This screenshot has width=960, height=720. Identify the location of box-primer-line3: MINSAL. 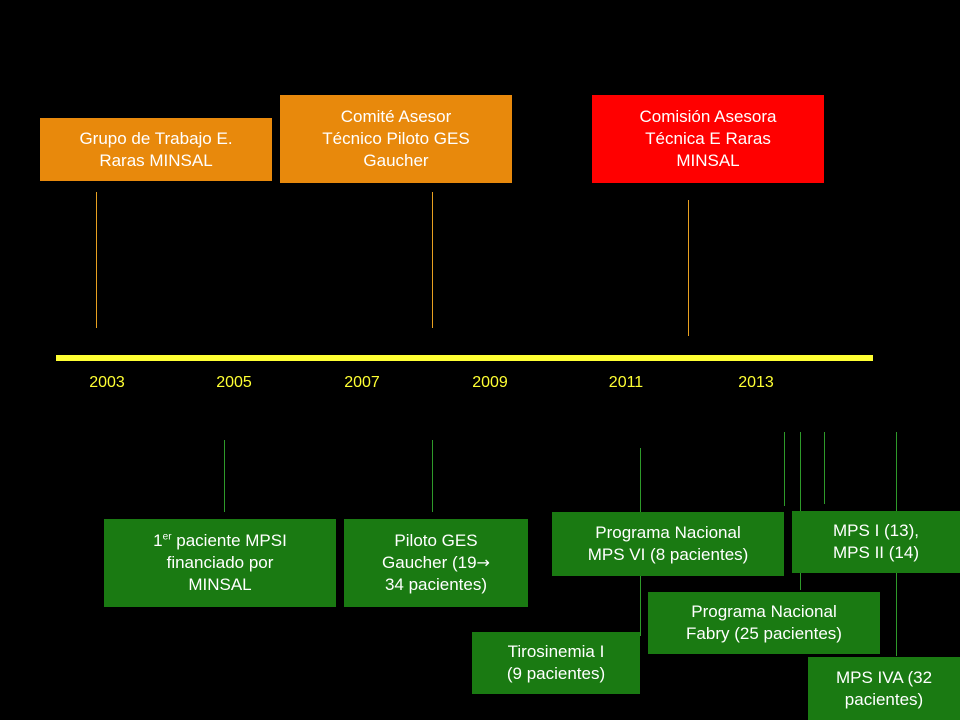
(220, 584).